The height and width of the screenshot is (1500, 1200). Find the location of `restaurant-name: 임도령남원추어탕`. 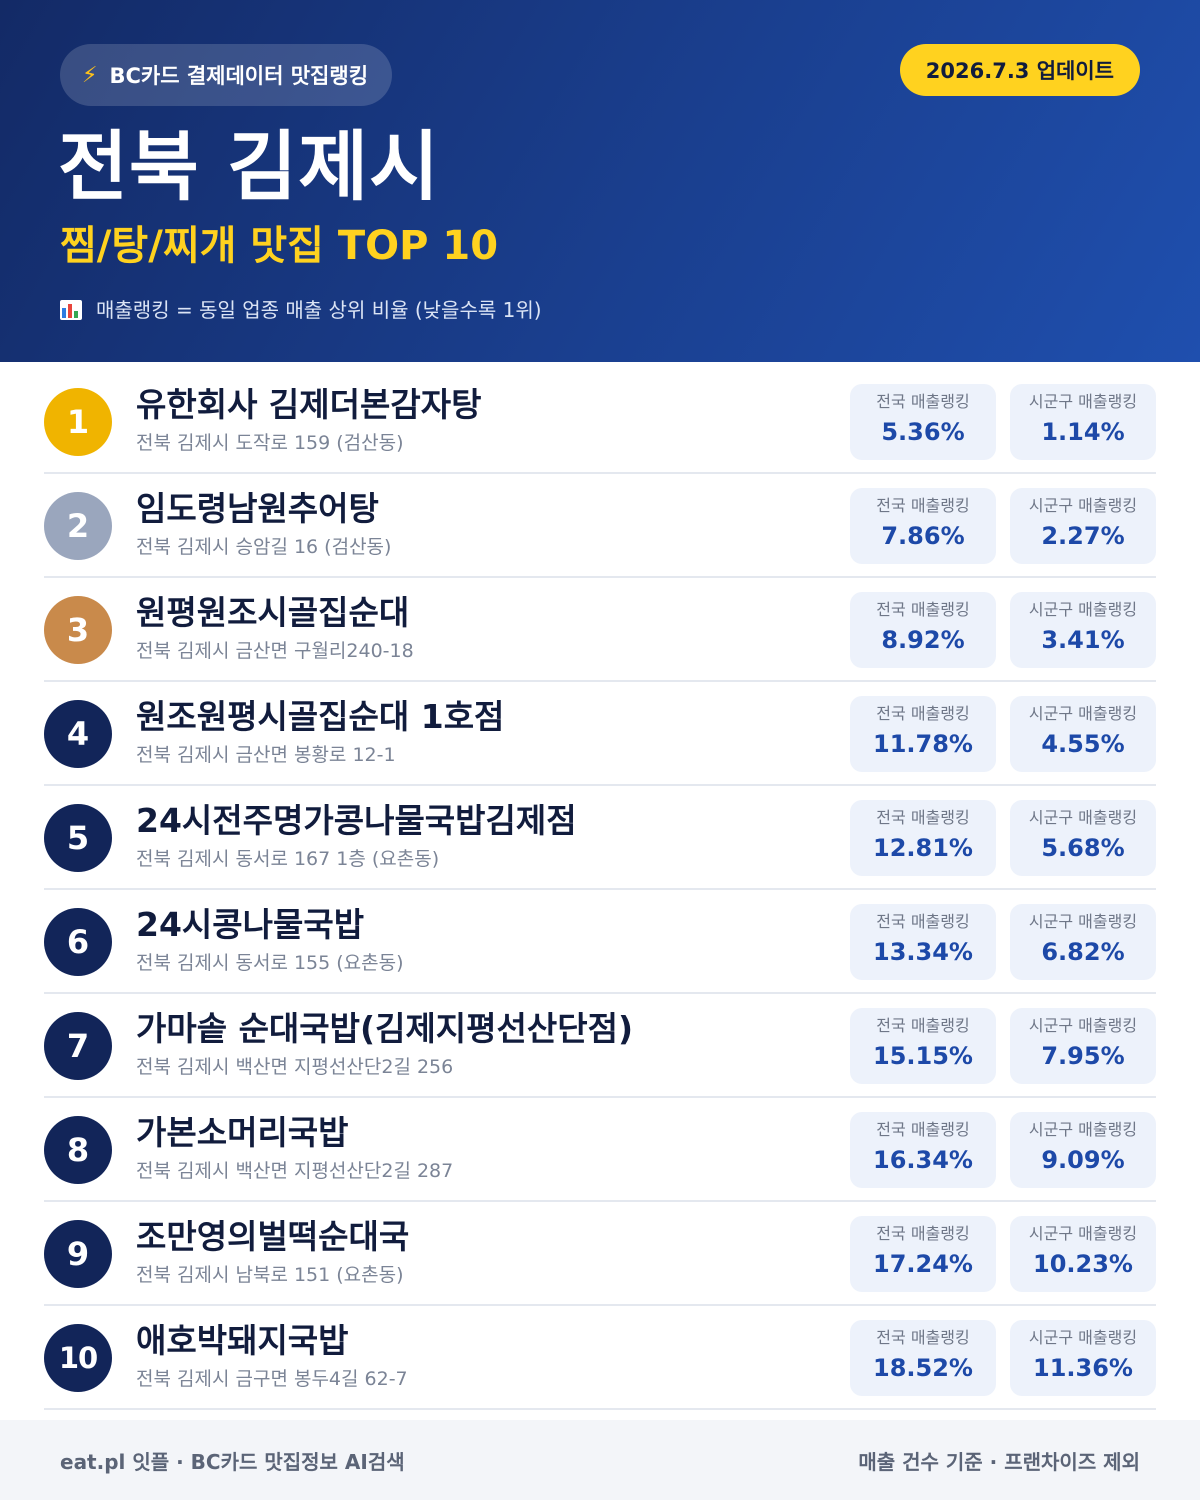

restaurant-name: 임도령남원추어탕 is located at coordinates (257, 508).